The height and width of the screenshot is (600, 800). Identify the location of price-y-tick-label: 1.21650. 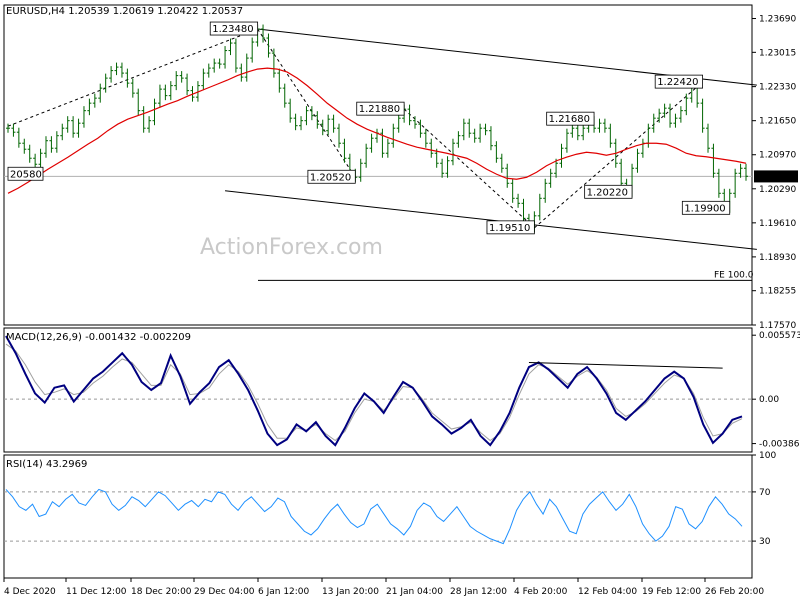
(777, 122).